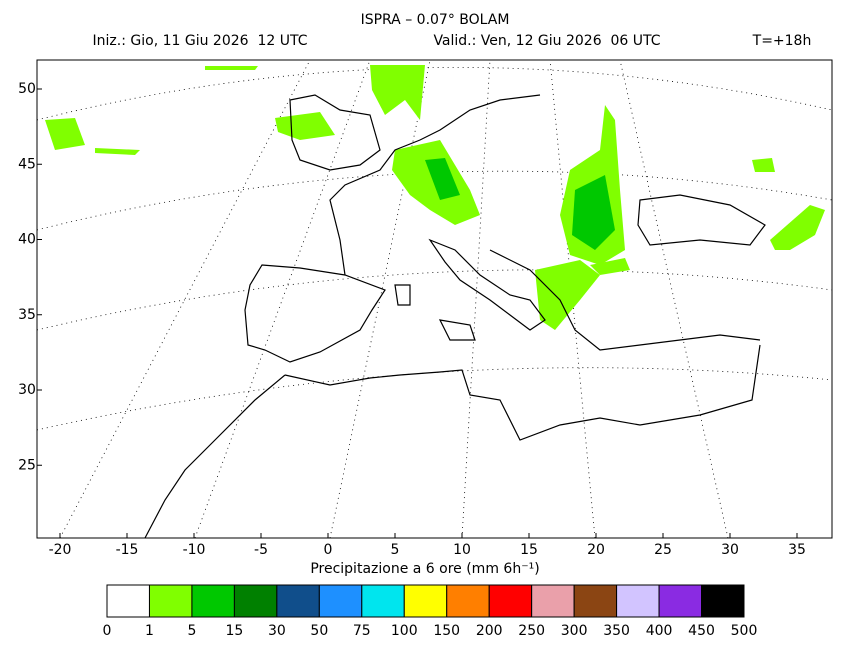 This screenshot has height=654, width=850. Describe the element at coordinates (200, 41) in the screenshot. I see `init-time: Iniz.: Gio, 11 Giu 2026 12 UTC` at that location.